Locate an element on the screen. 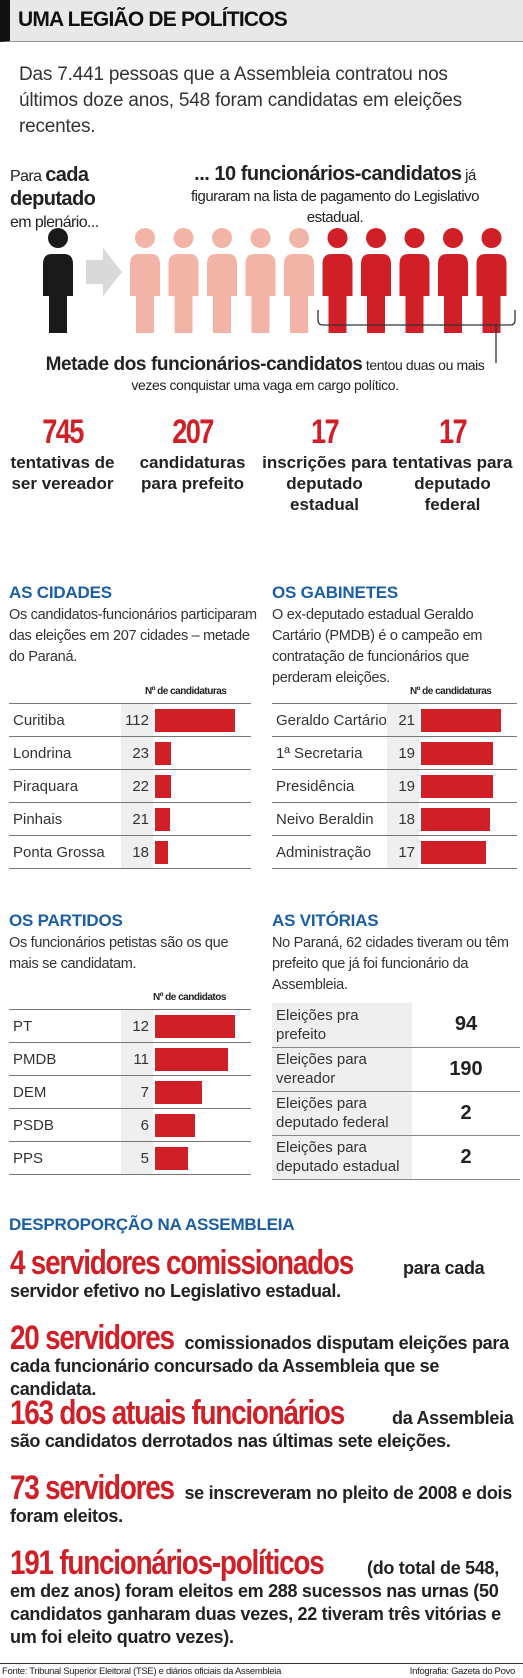 Image resolution: width=523 pixels, height=1678 pixels. victory-row: Eleições para deputado federal 2 is located at coordinates (396, 1113).